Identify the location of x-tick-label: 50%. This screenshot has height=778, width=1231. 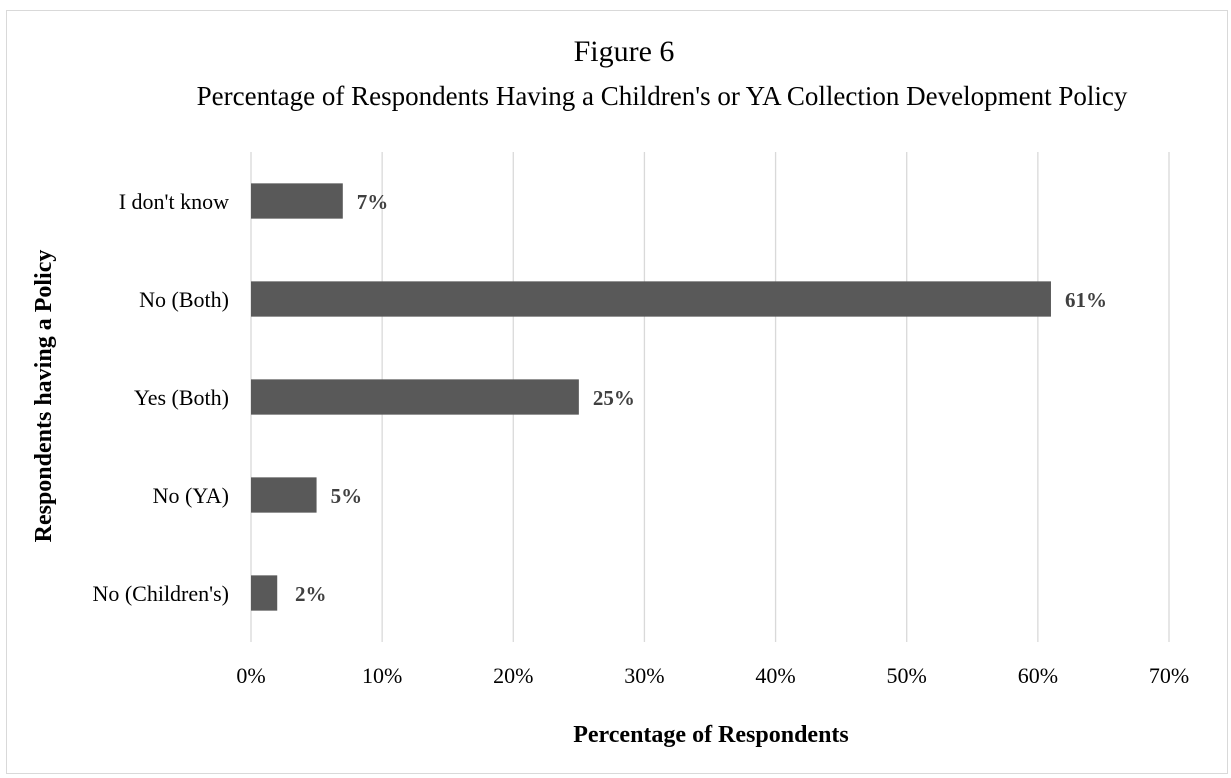
(907, 675).